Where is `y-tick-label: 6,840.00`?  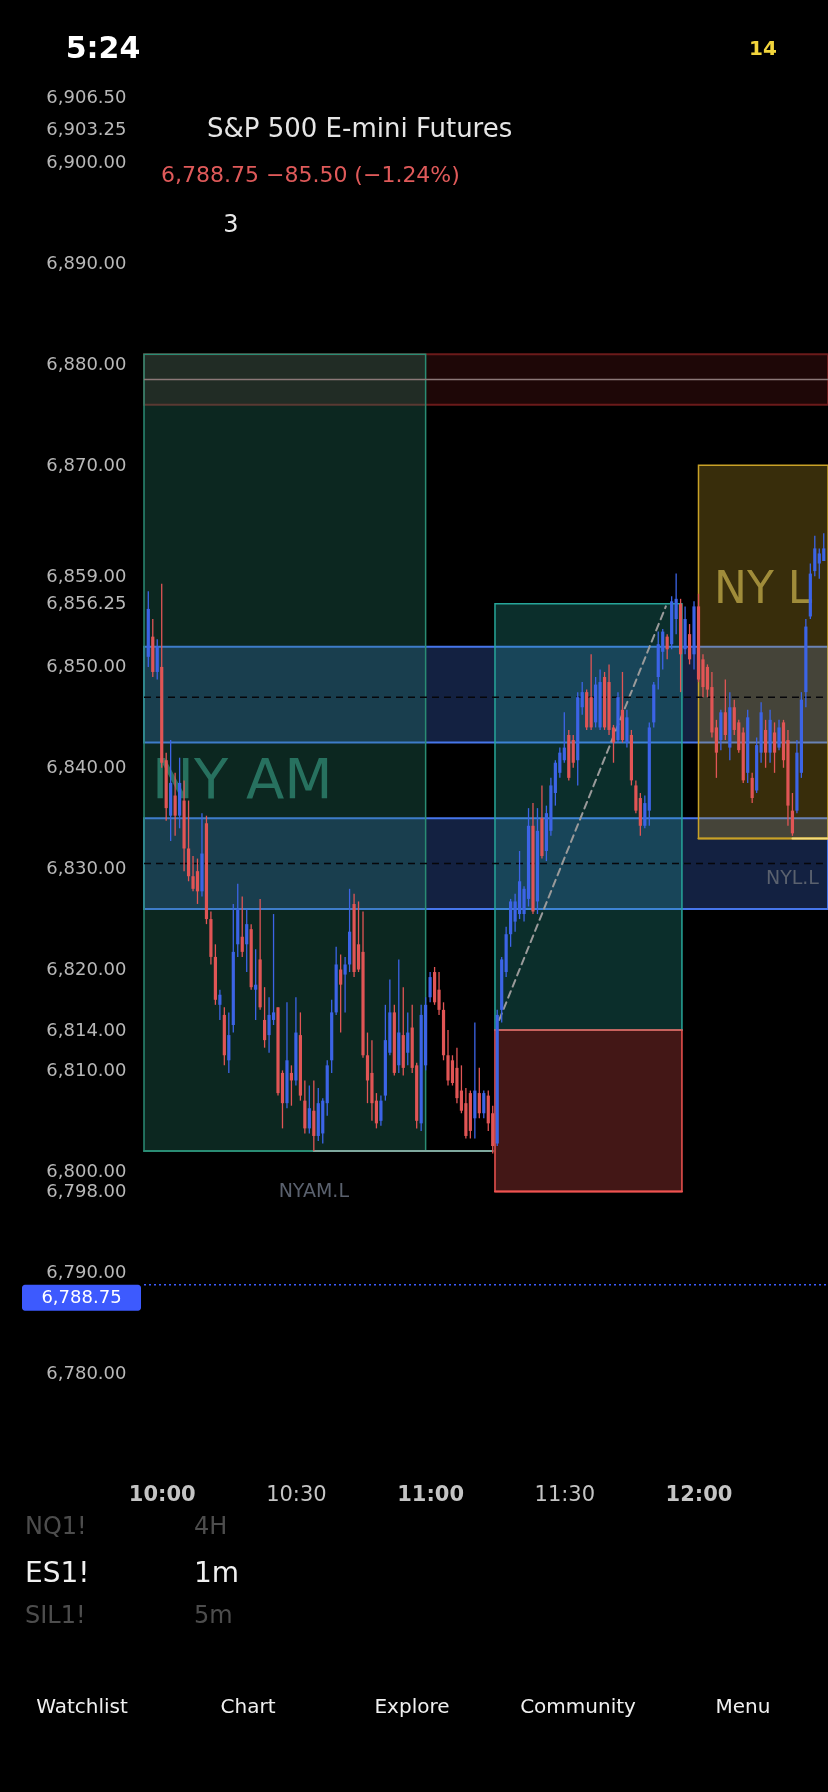
y-tick-label: 6,840.00 is located at coordinates (86, 767).